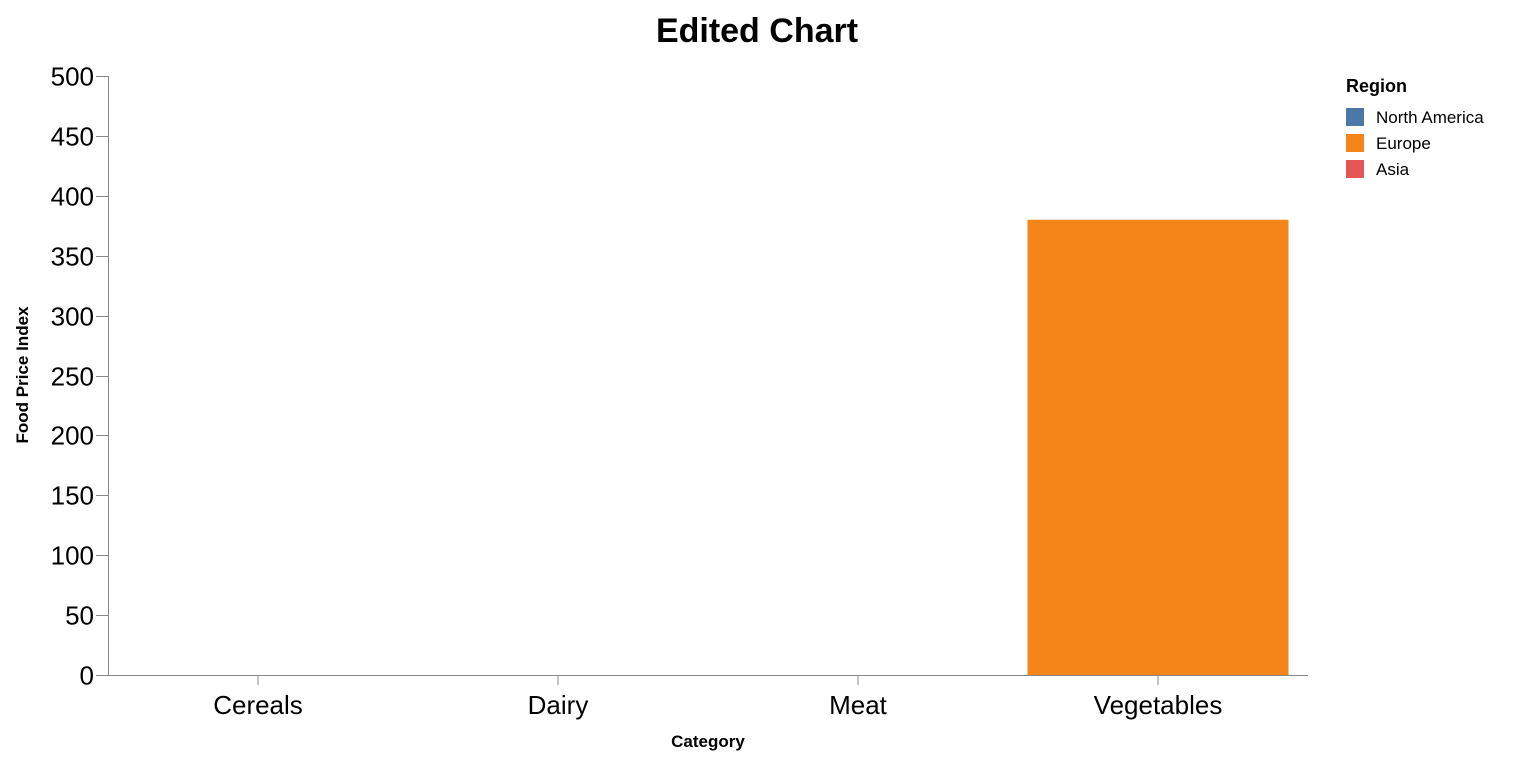  I want to click on y-tick-label: 0, so click(87, 676).